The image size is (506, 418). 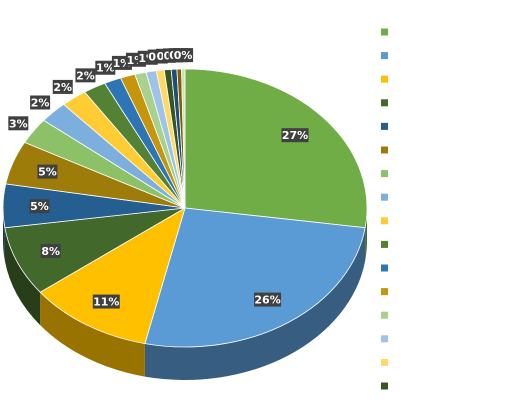 I want to click on data-label-6: 3%, so click(x=18, y=123).